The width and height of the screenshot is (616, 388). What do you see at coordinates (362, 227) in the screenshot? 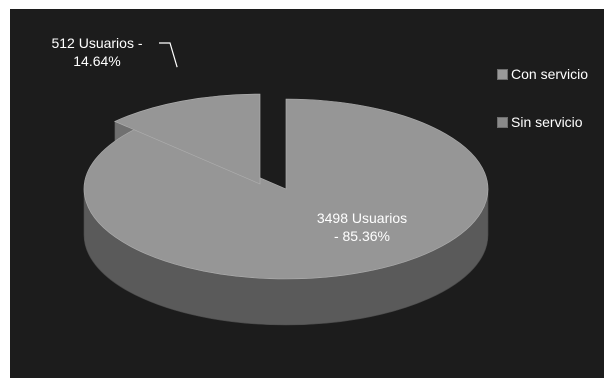
I see `data-label-con-servicio: 3498 Usuarios - 85.36%` at bounding box center [362, 227].